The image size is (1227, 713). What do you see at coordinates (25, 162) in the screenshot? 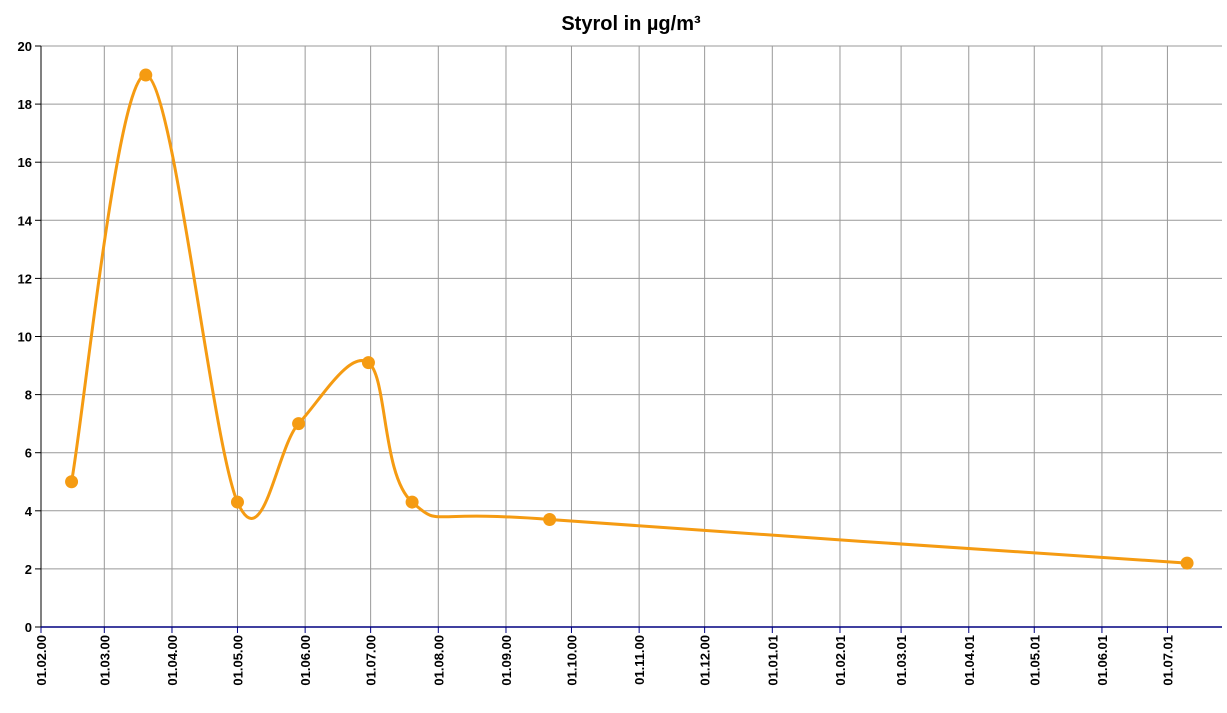
I see `y-tick-label: 16` at bounding box center [25, 162].